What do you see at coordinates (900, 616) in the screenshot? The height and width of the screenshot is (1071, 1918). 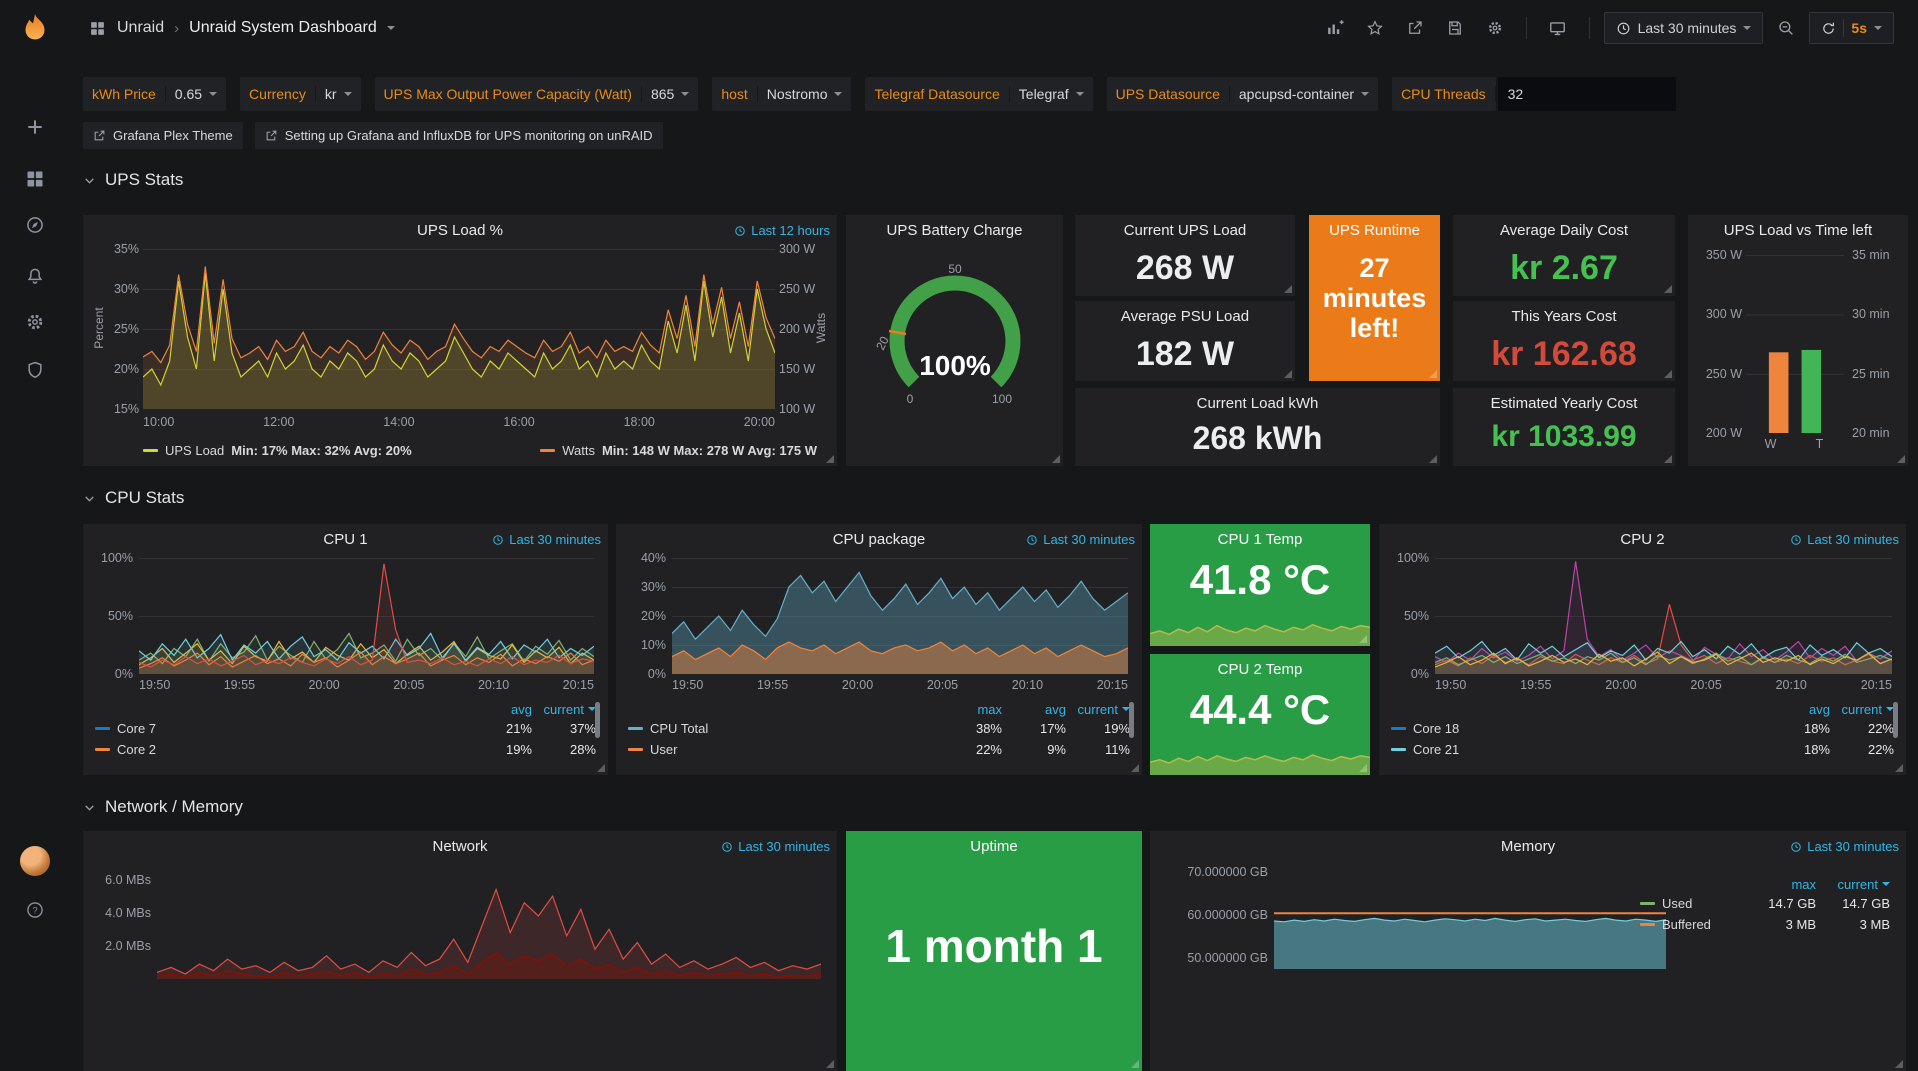 I see `cpu-package-chart` at bounding box center [900, 616].